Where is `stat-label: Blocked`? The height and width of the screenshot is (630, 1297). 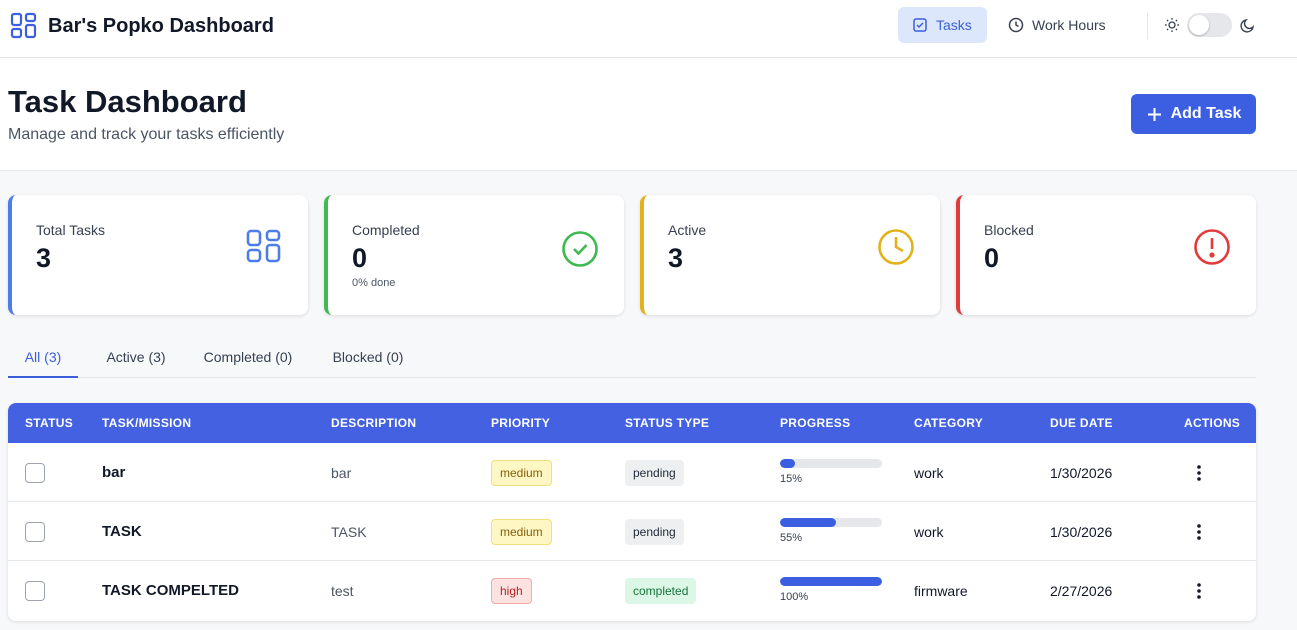 stat-label: Blocked is located at coordinates (1009, 230).